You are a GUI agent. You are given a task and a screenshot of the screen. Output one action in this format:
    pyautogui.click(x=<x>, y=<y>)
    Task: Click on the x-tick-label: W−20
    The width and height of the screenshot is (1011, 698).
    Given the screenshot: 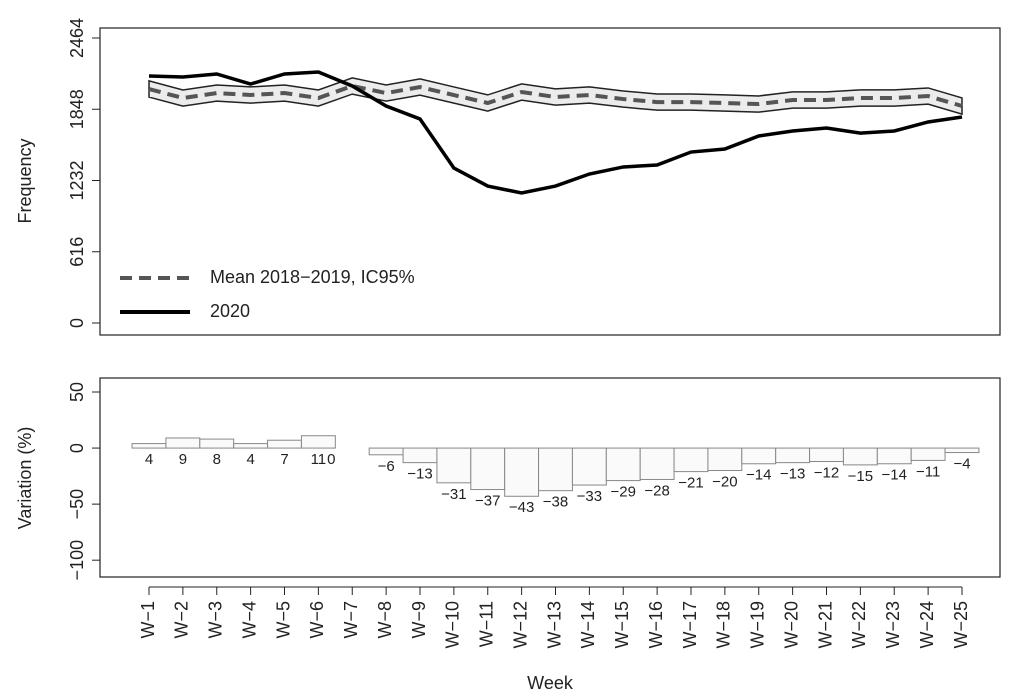 What is the action you would take?
    pyautogui.click(x=791, y=625)
    